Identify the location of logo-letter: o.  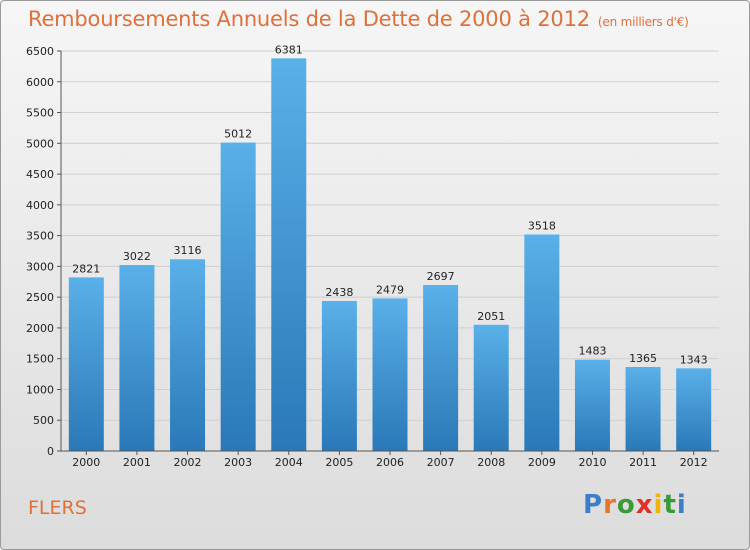
(626, 505).